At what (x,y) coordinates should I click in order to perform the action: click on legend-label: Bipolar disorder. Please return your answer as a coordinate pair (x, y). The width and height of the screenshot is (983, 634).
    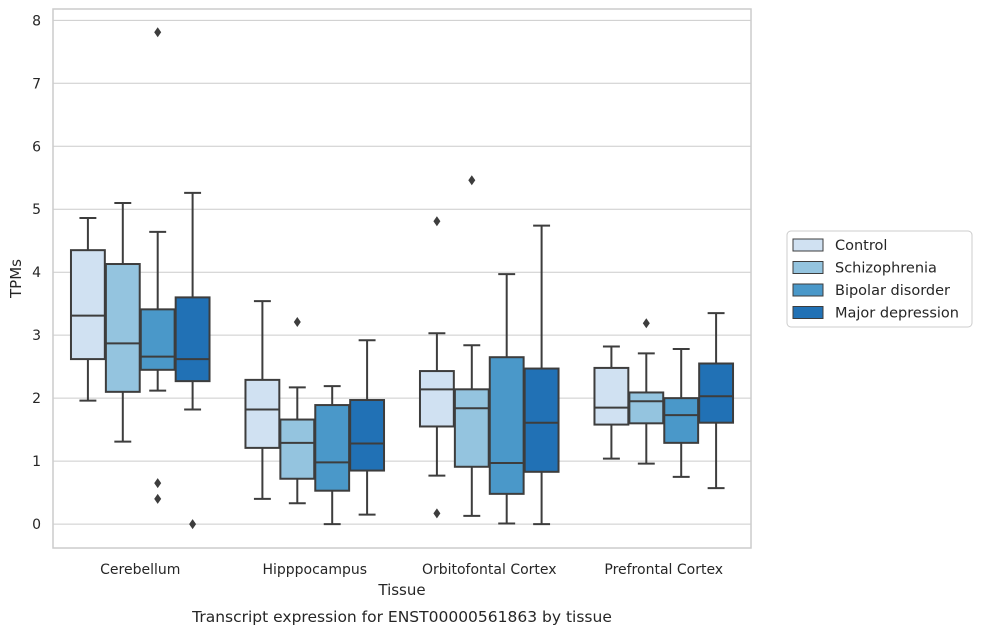
    Looking at the image, I should click on (892, 291).